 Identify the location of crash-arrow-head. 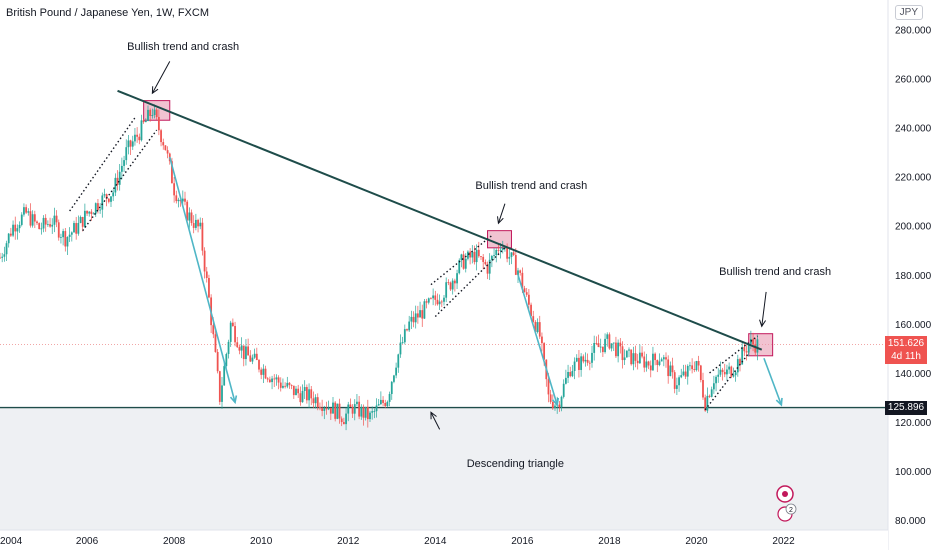
(555, 402).